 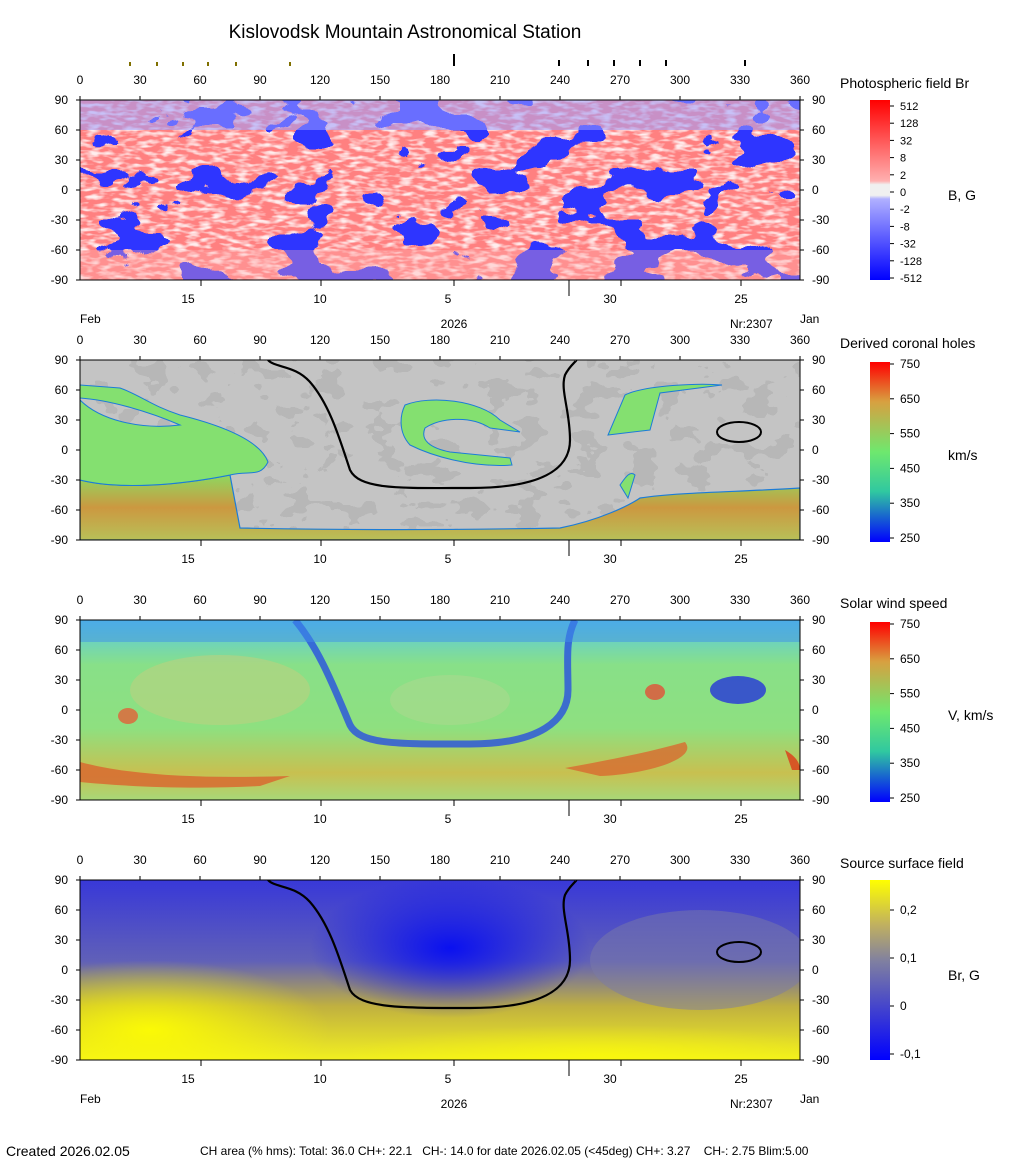 I want to click on lat-tick-label-left: 30, so click(x=62, y=940).